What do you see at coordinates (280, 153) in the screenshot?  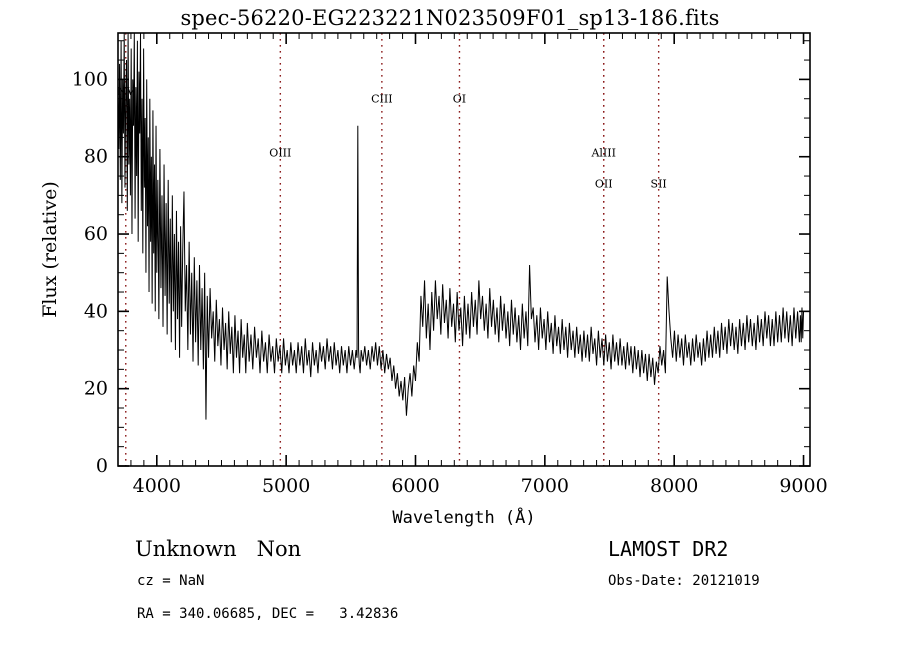 I see `spectral-line-label-oiii: OIII` at bounding box center [280, 153].